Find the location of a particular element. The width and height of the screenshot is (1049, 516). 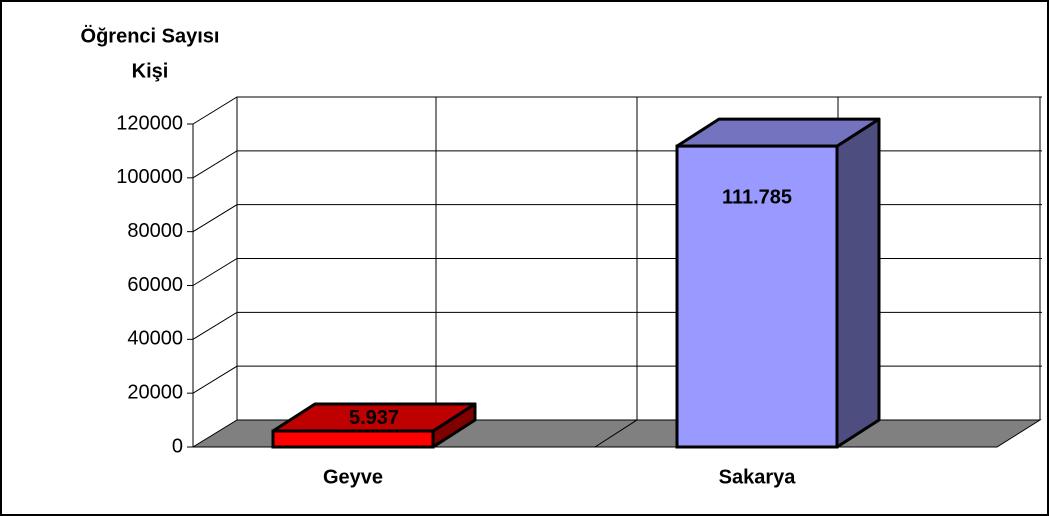

y-tick-label: 40000 is located at coordinates (155, 339).